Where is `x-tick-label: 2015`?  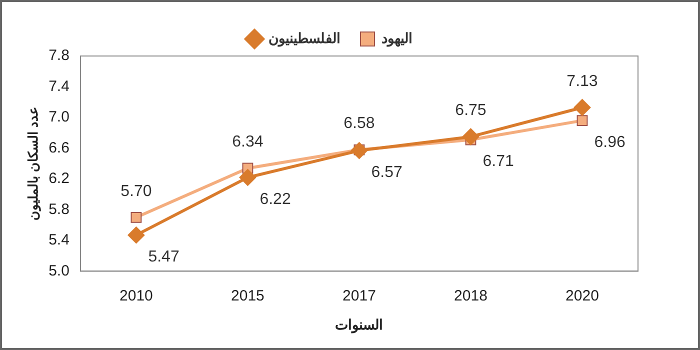
x-tick-label: 2015 is located at coordinates (247, 295).